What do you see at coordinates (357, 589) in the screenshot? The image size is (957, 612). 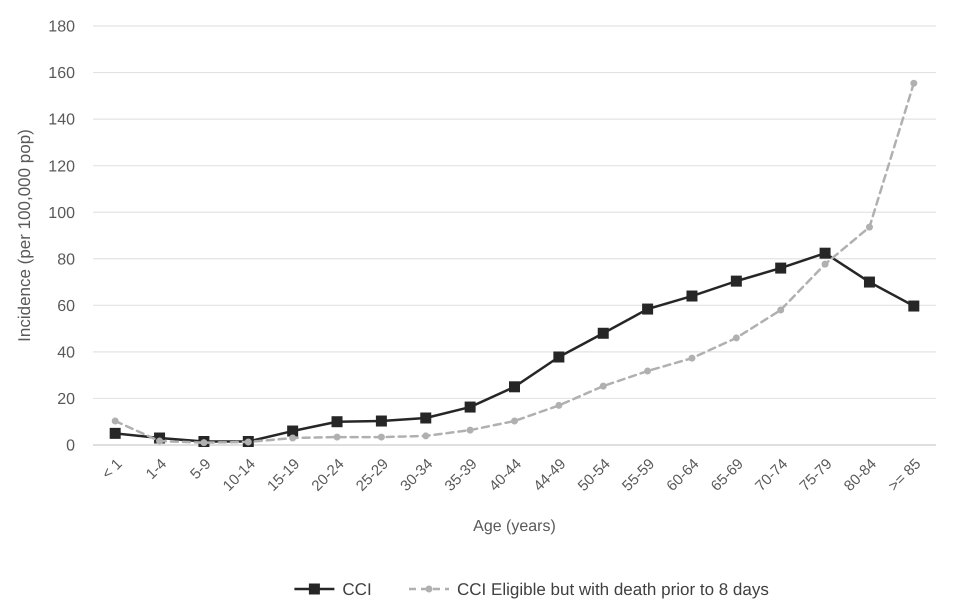 I see `legend-label: CCI` at bounding box center [357, 589].